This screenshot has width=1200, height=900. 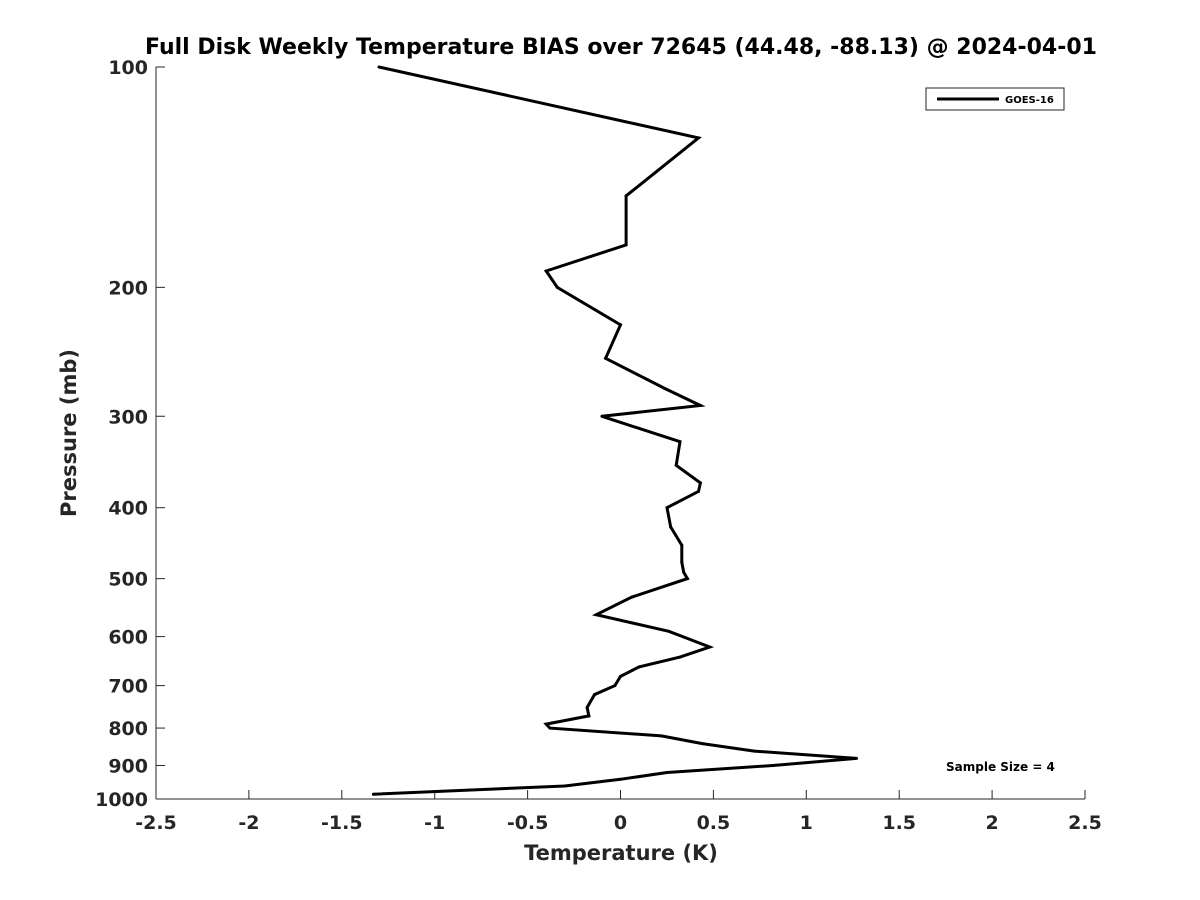 What do you see at coordinates (342, 823) in the screenshot?
I see `x-tick-label: -1.5` at bounding box center [342, 823].